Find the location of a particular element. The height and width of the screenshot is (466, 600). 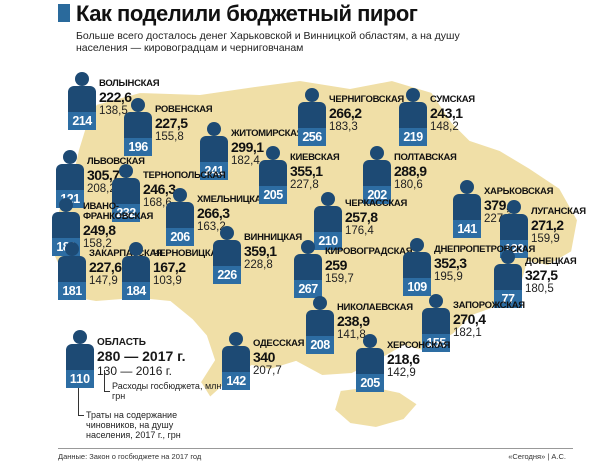

budget-2017: 270,4 is located at coordinates (469, 319).